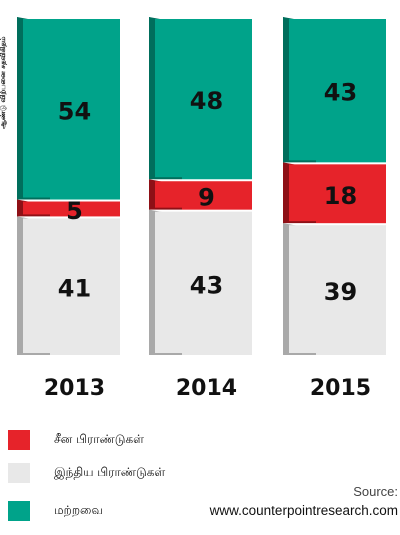 Image resolution: width=400 pixels, height=535 pixels. What do you see at coordinates (74, 111) in the screenshot?
I see `data-label-2013-2: 54` at bounding box center [74, 111].